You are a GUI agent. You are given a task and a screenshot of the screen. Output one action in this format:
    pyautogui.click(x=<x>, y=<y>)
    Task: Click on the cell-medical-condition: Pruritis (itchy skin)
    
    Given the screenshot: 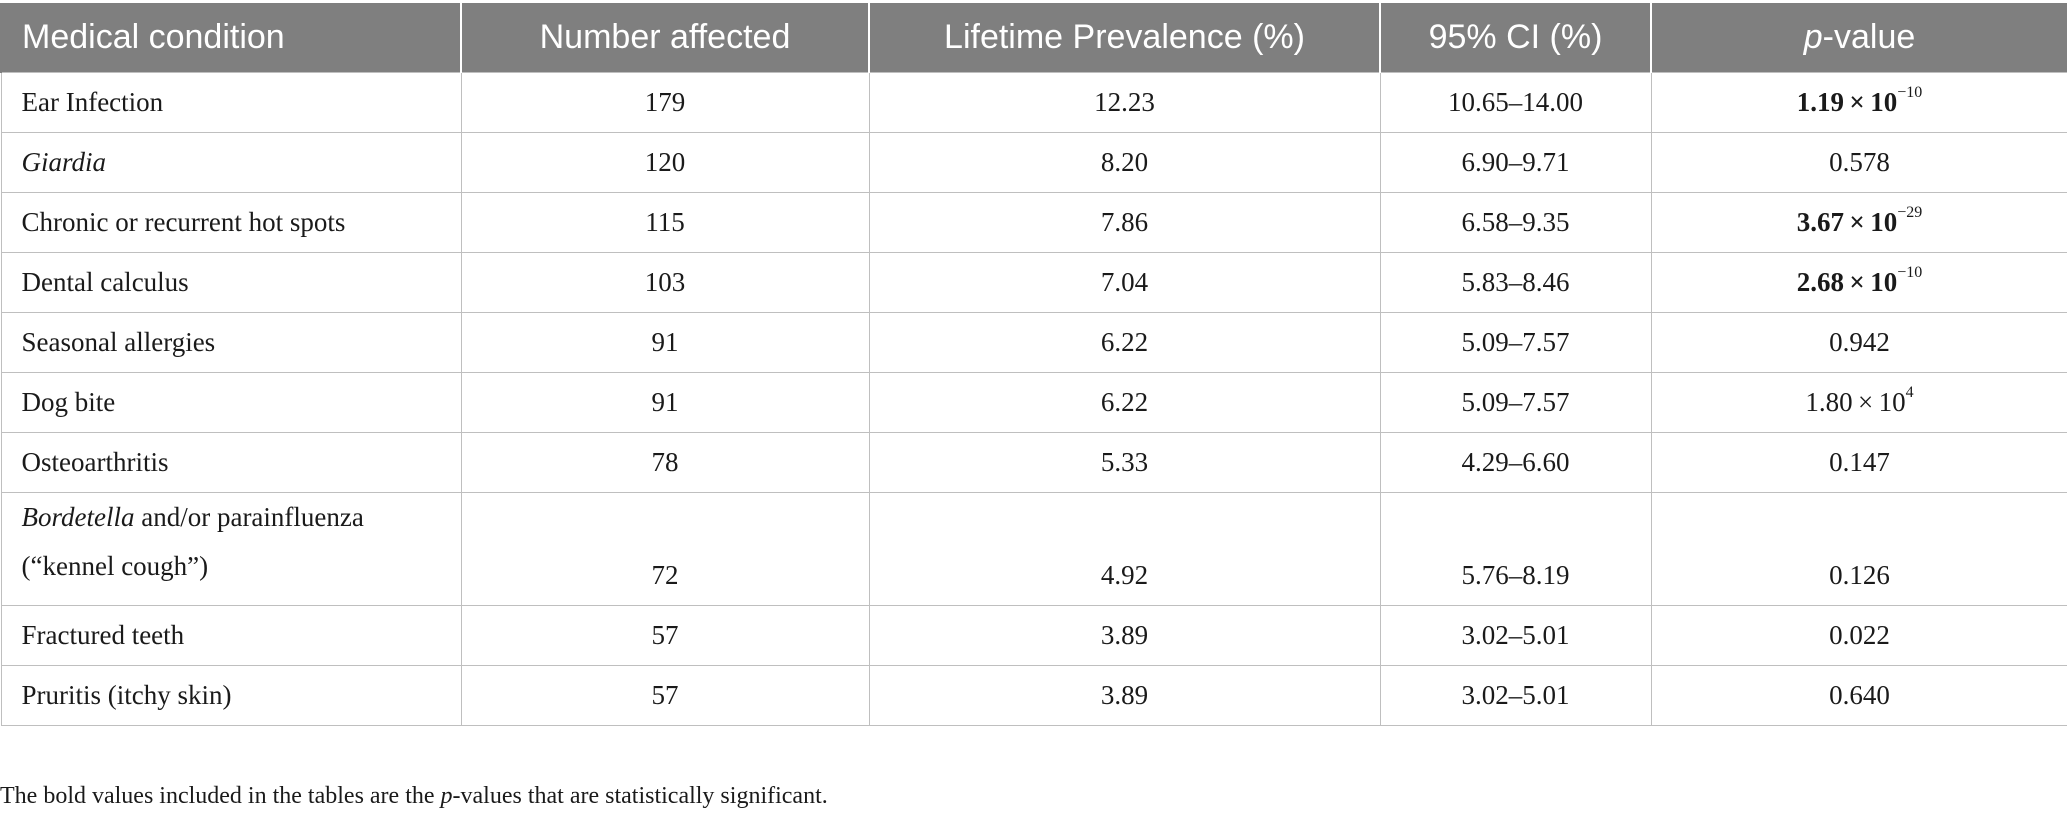 What is the action you would take?
    pyautogui.click(x=231, y=695)
    